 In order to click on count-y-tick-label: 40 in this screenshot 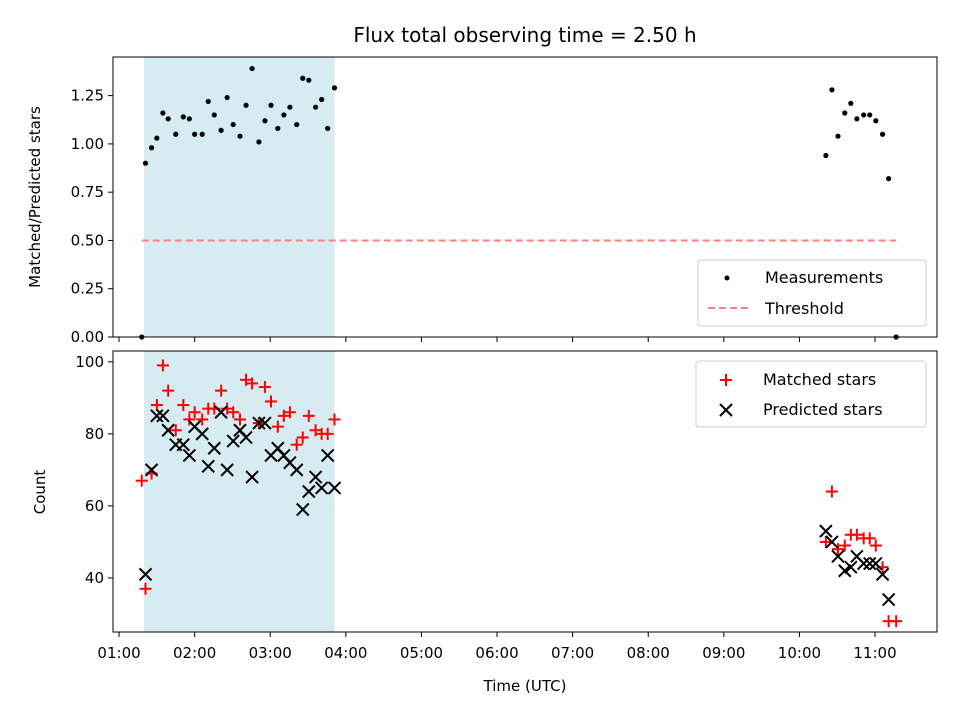, I will do `click(94, 578)`.